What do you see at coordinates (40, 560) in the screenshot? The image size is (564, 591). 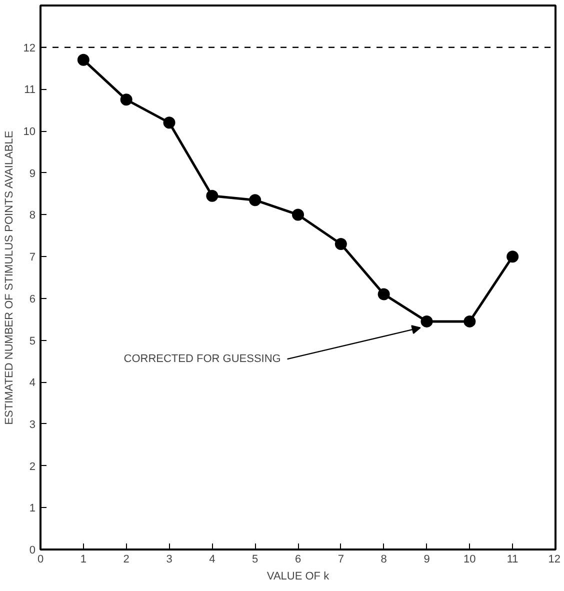 I see `x-tick-label: 0` at bounding box center [40, 560].